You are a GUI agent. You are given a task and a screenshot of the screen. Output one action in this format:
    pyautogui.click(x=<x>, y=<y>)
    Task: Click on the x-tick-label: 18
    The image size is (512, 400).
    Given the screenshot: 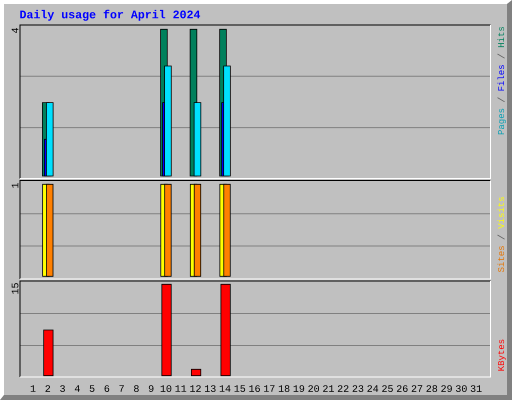 What is the action you would take?
    pyautogui.click(x=284, y=388)
    